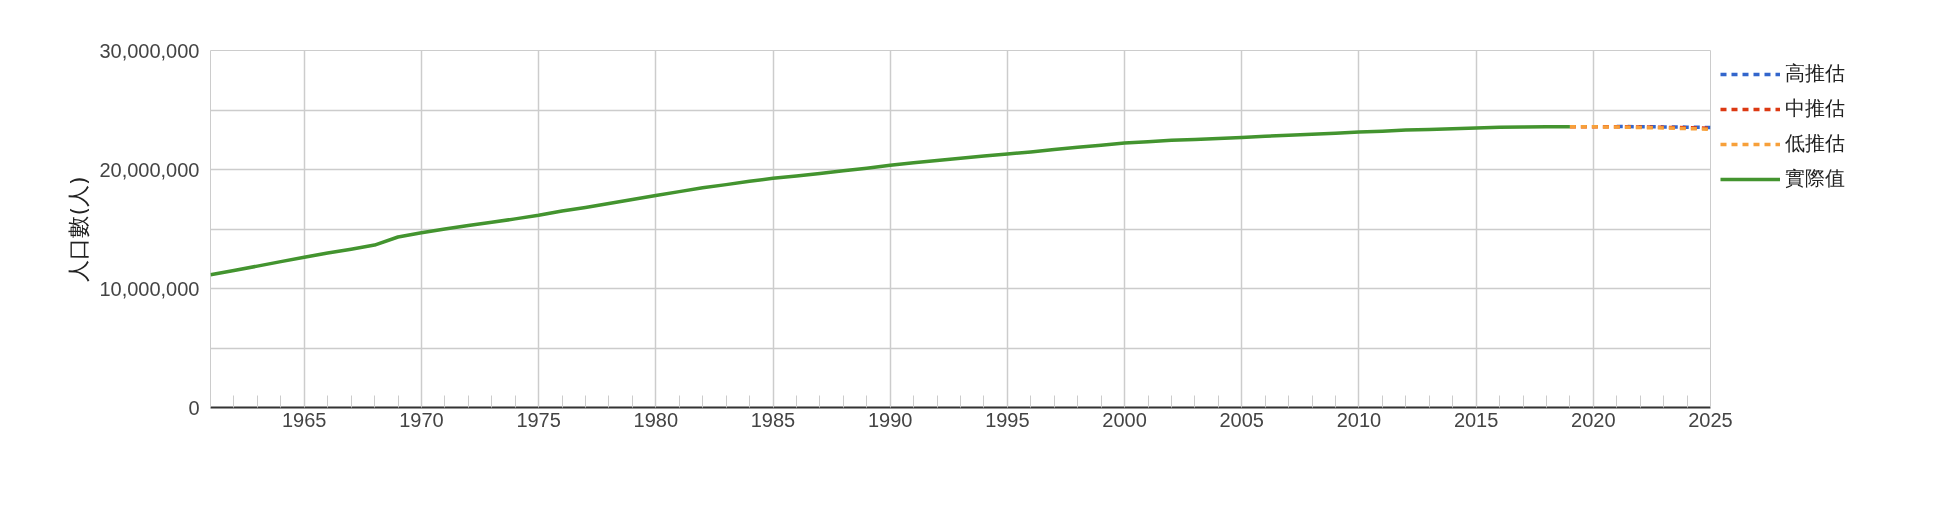 This screenshot has height=528, width=1952. Describe the element at coordinates (1241, 419) in the screenshot. I see `x-tick-label: 2005` at that location.